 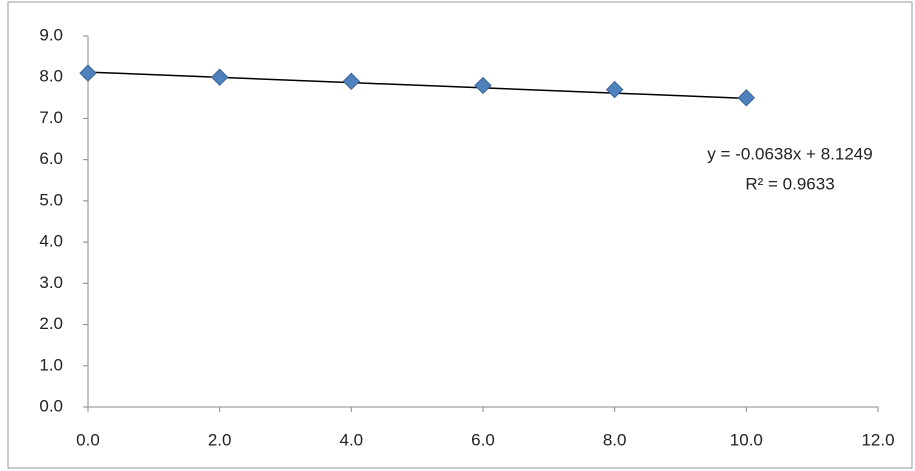 I want to click on x-tick-label: 10.0, so click(x=746, y=439).